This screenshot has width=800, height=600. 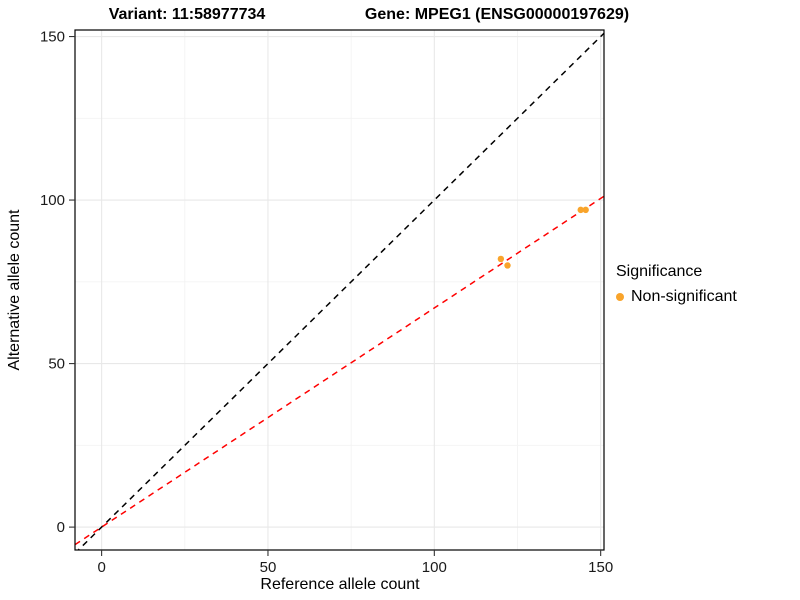 What do you see at coordinates (340, 584) in the screenshot?
I see `x-axis-label: Reference allele count` at bounding box center [340, 584].